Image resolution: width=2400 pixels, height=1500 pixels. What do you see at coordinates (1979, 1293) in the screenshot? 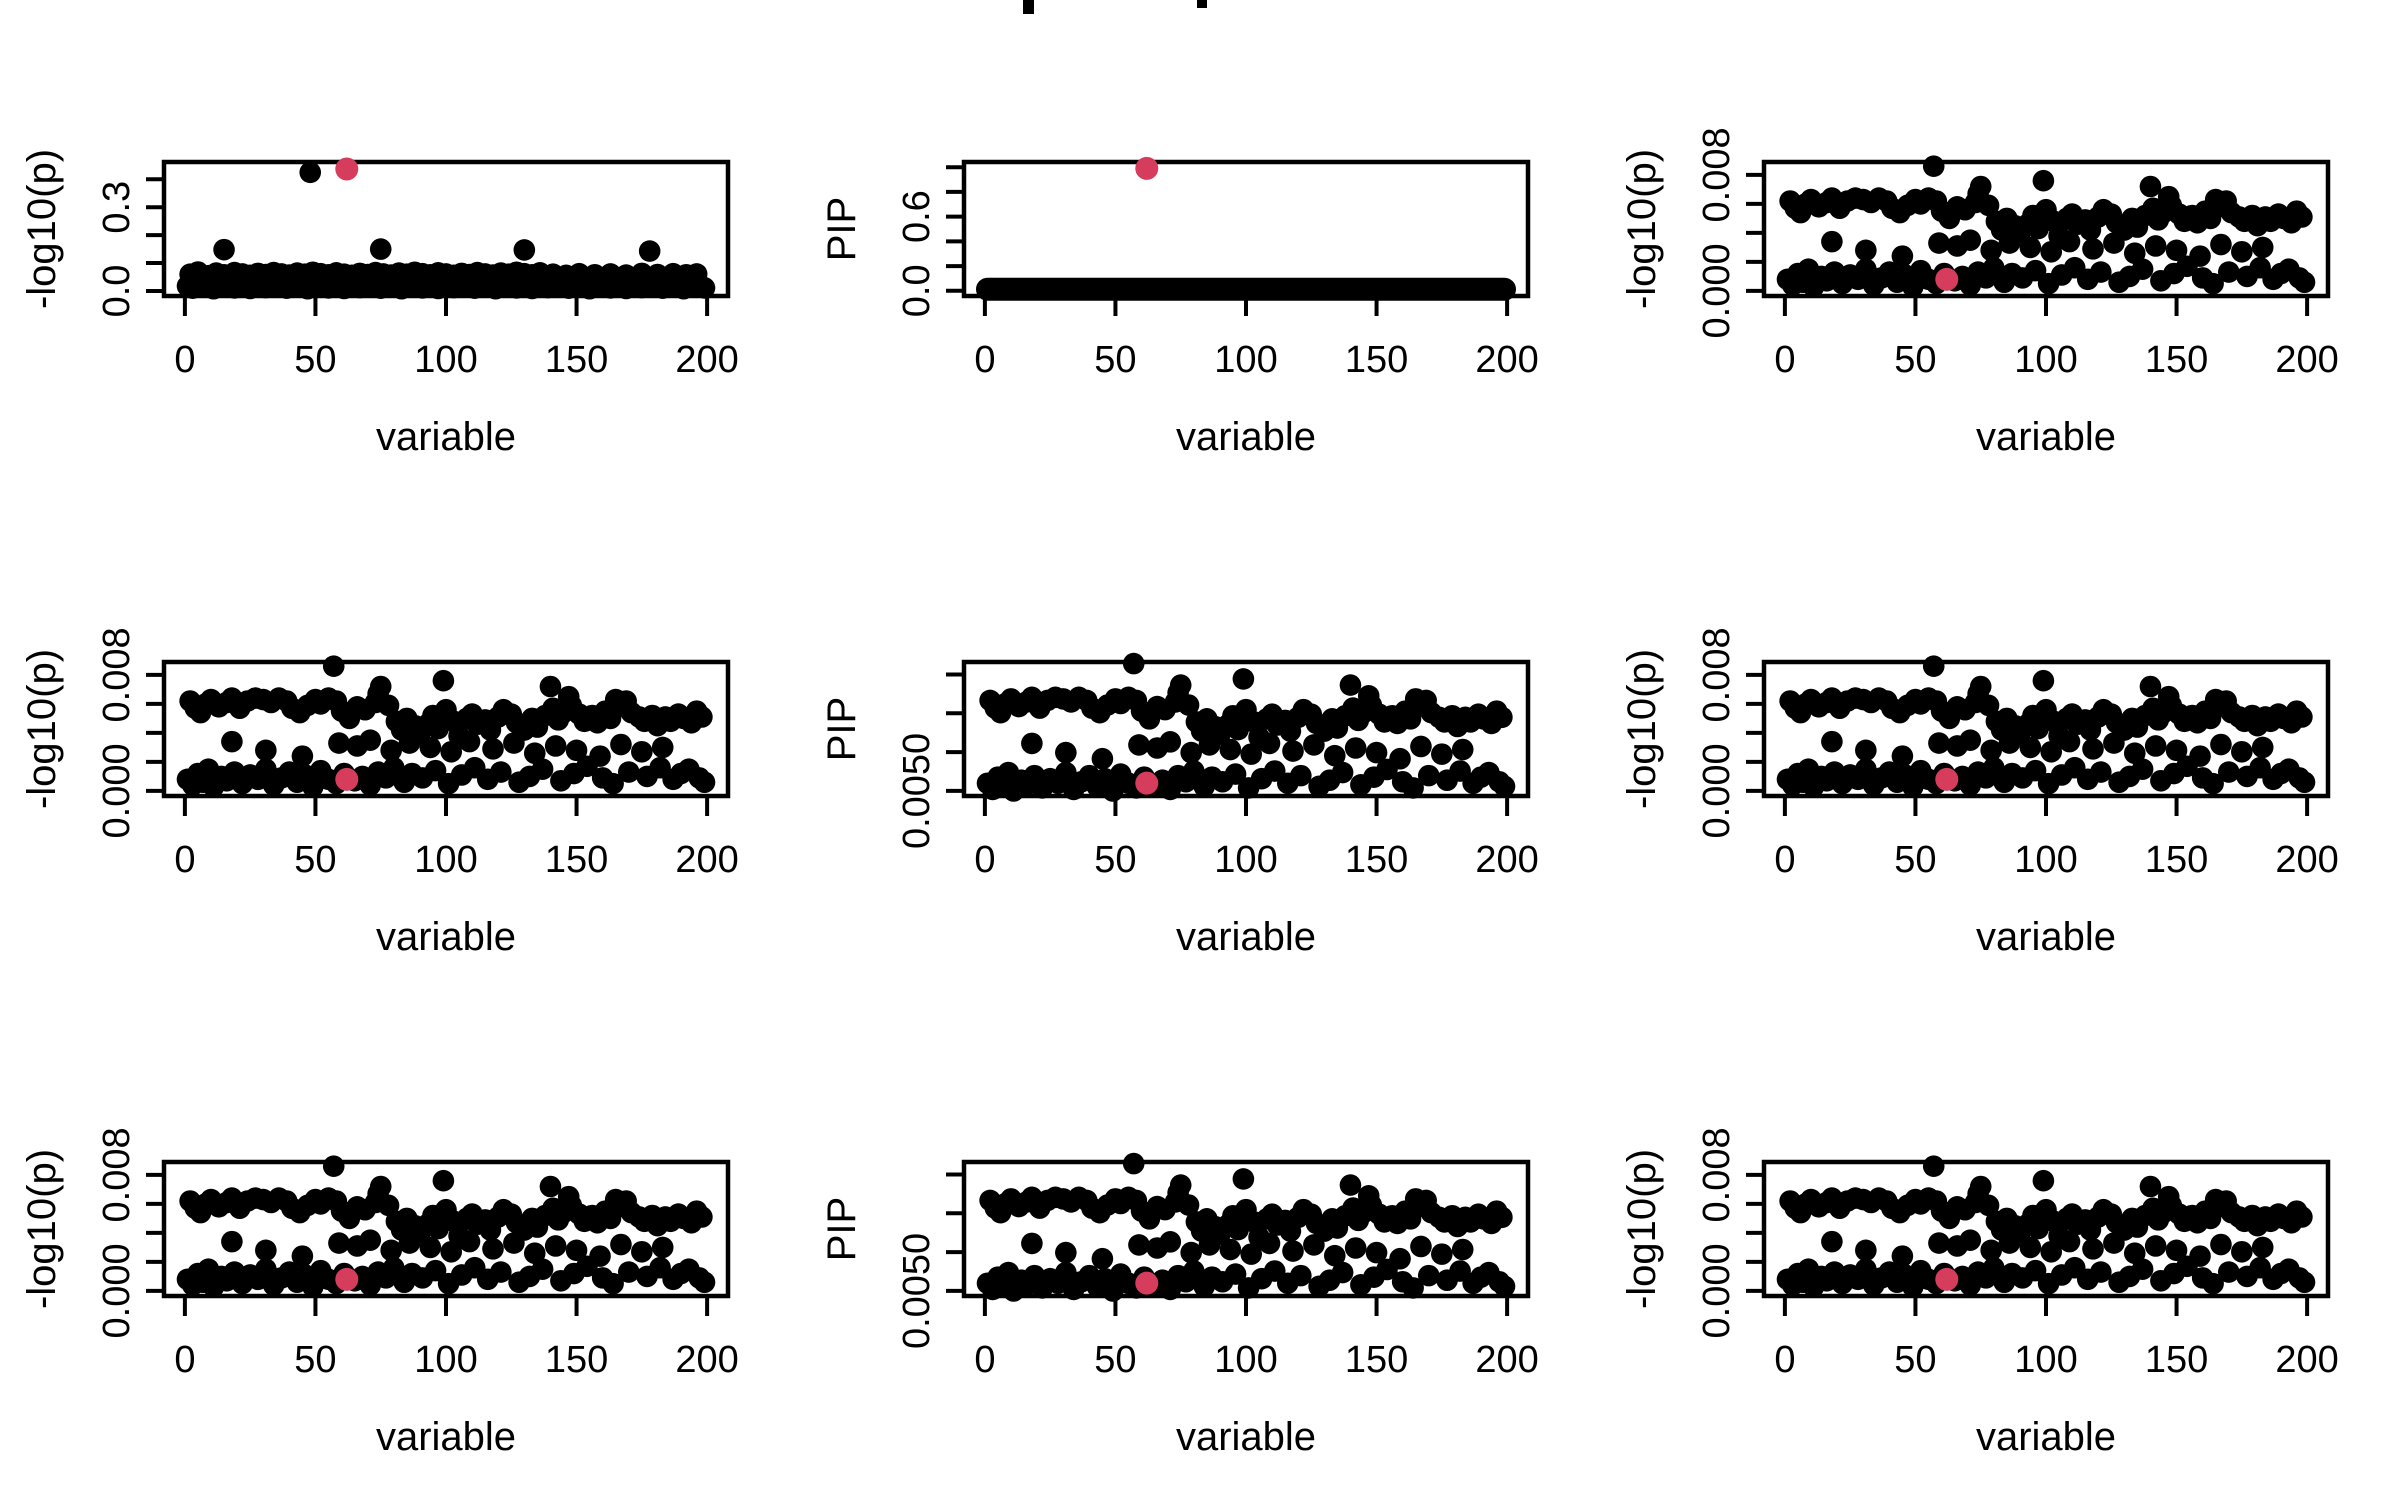
I see `scatter-panel-r3c3: 0 50 100 150 200 variable 0.000 0.008 -log10(p)` at bounding box center [1979, 1293].